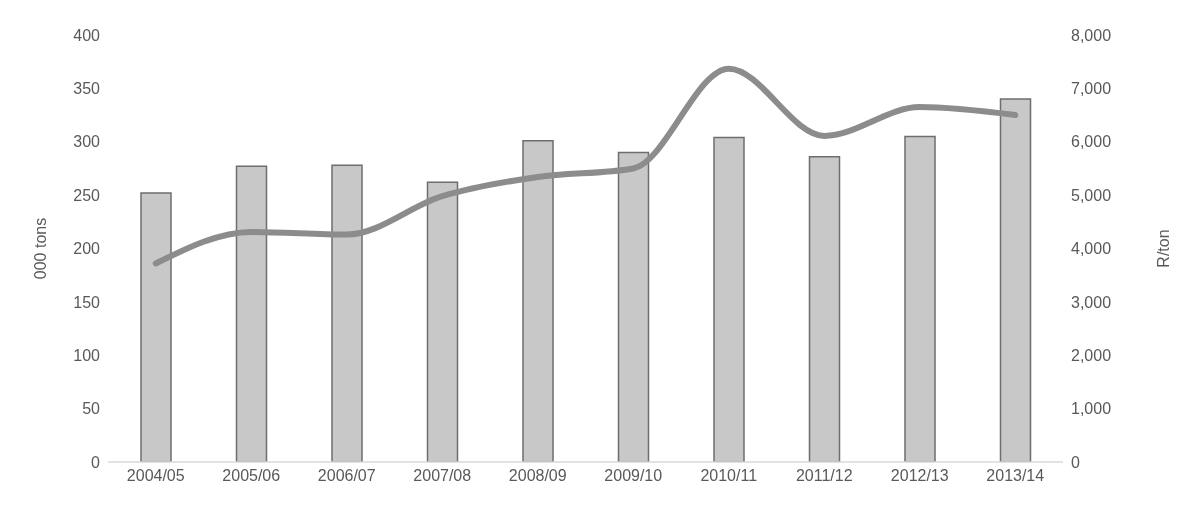 This screenshot has height=517, width=1203. Describe the element at coordinates (919, 476) in the screenshot. I see `x-tick-label: 2012/13` at that location.